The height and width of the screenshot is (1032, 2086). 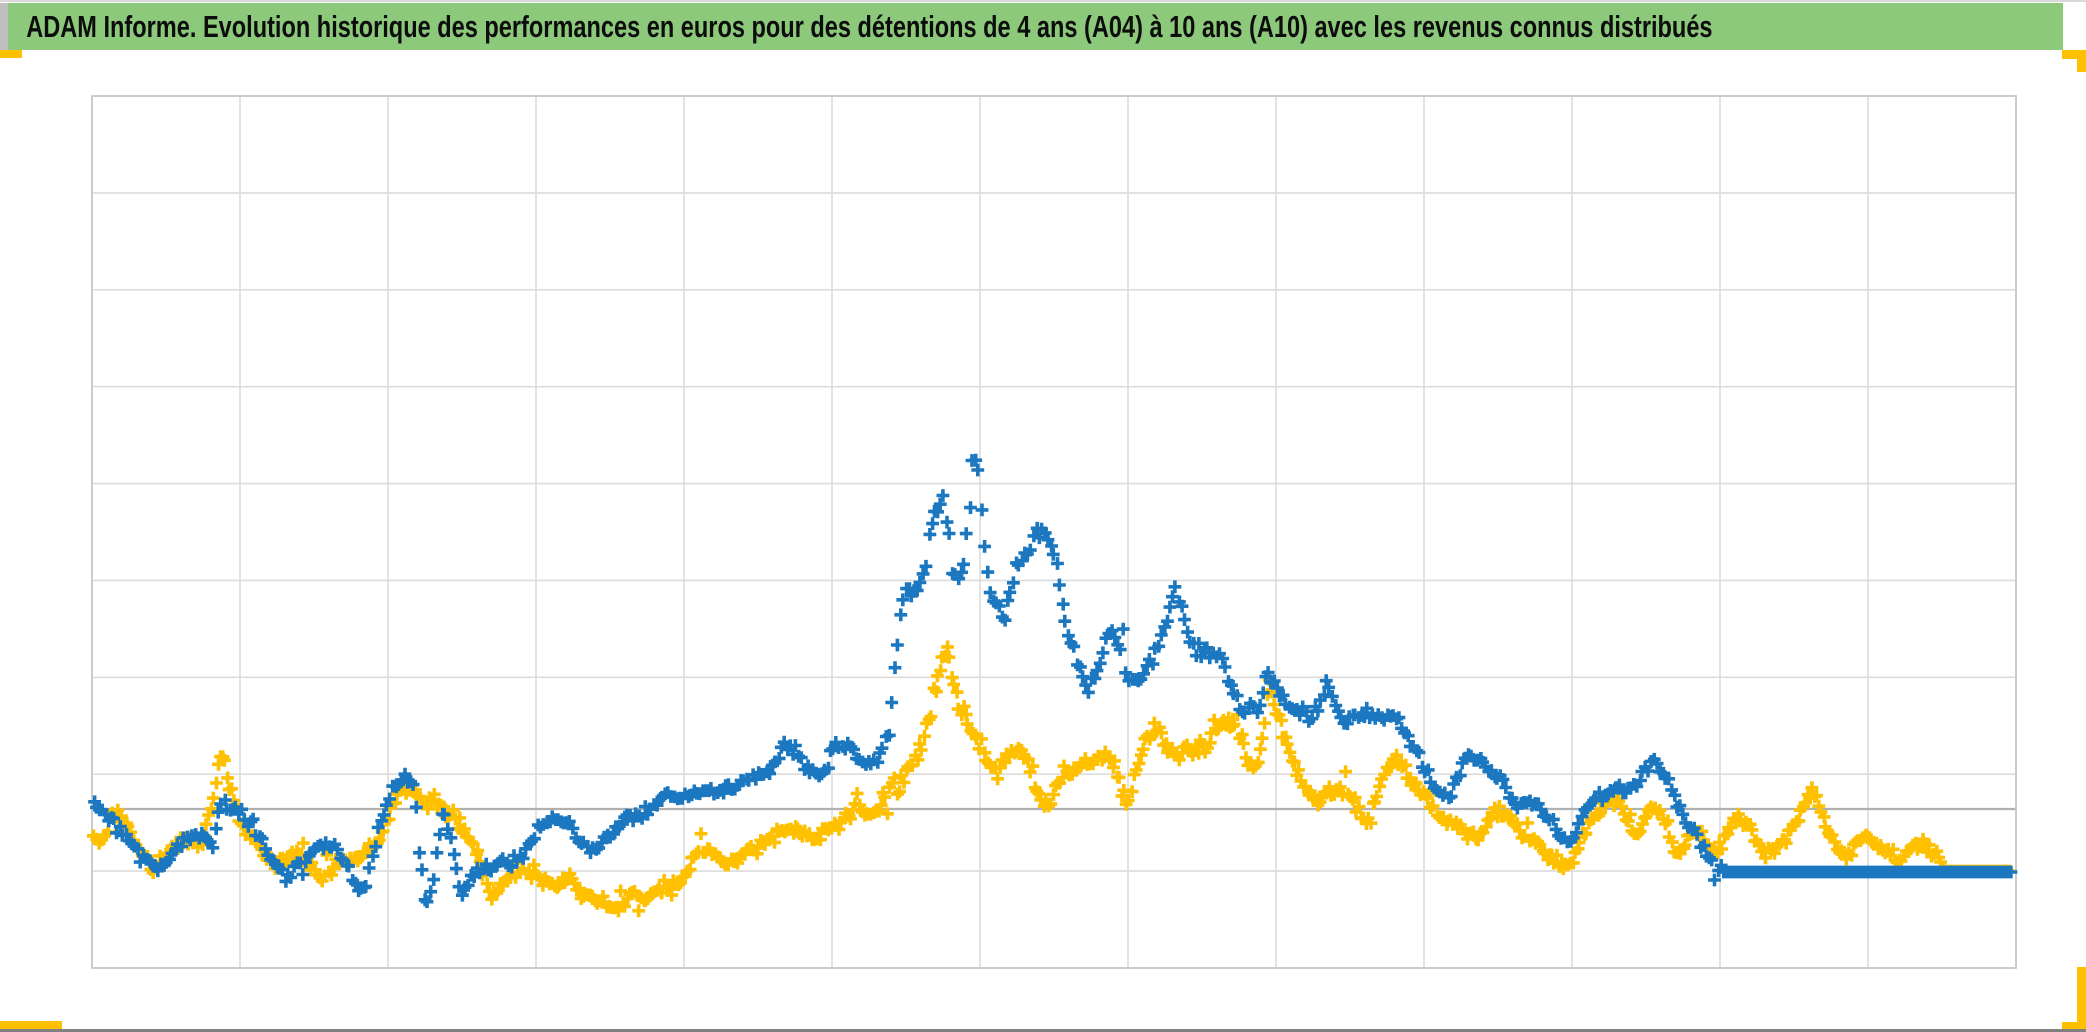 I want to click on corner-accent-bottom-right-vertical, so click(x=2081, y=999).